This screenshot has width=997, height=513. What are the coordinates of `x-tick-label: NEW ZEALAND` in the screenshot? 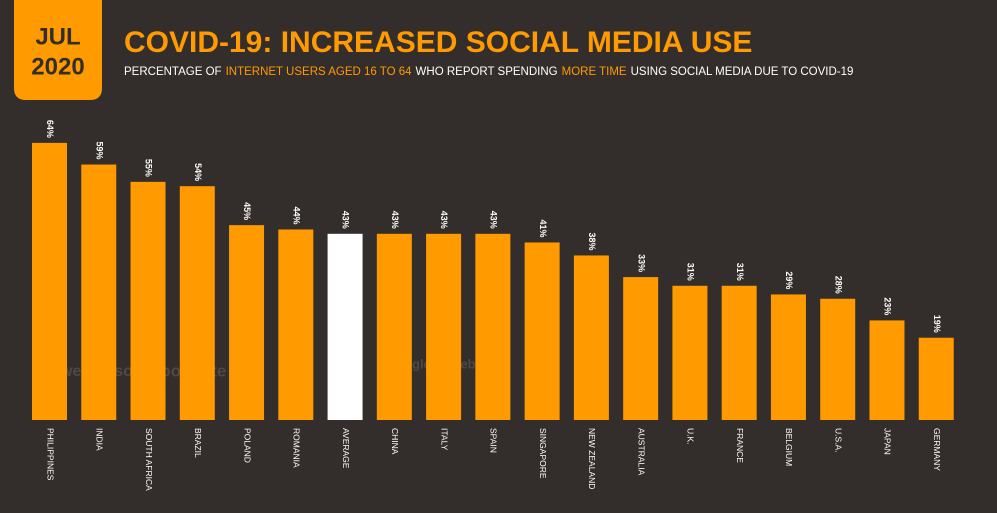 It's located at (592, 458).